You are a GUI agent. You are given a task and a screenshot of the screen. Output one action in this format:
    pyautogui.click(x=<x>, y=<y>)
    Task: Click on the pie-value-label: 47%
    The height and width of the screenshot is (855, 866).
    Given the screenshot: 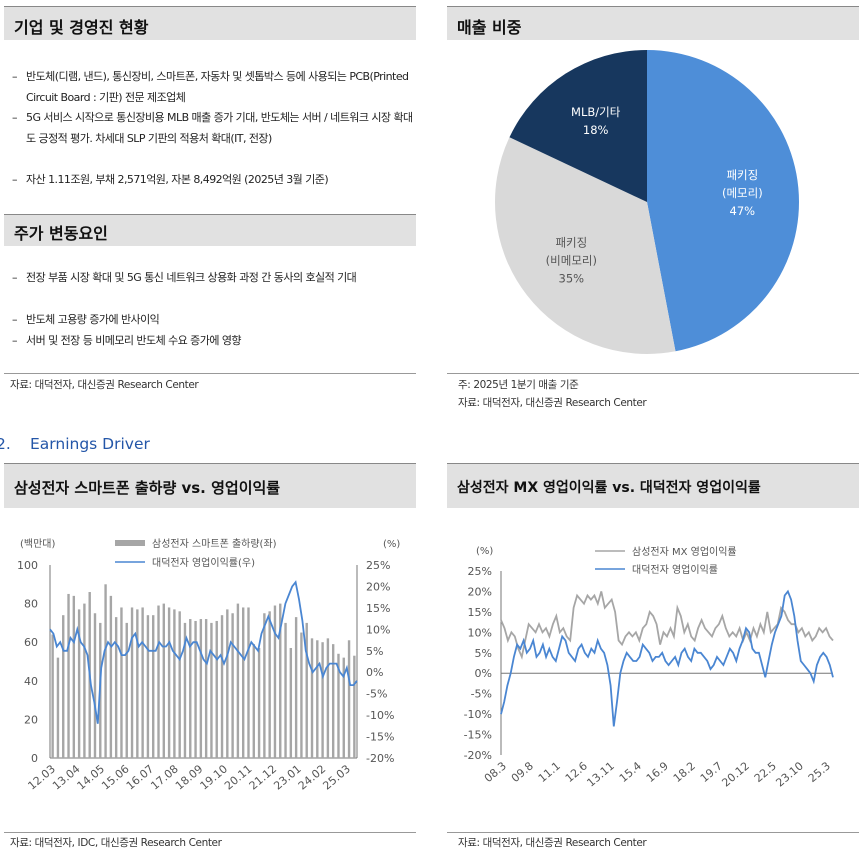 What is the action you would take?
    pyautogui.click(x=743, y=211)
    